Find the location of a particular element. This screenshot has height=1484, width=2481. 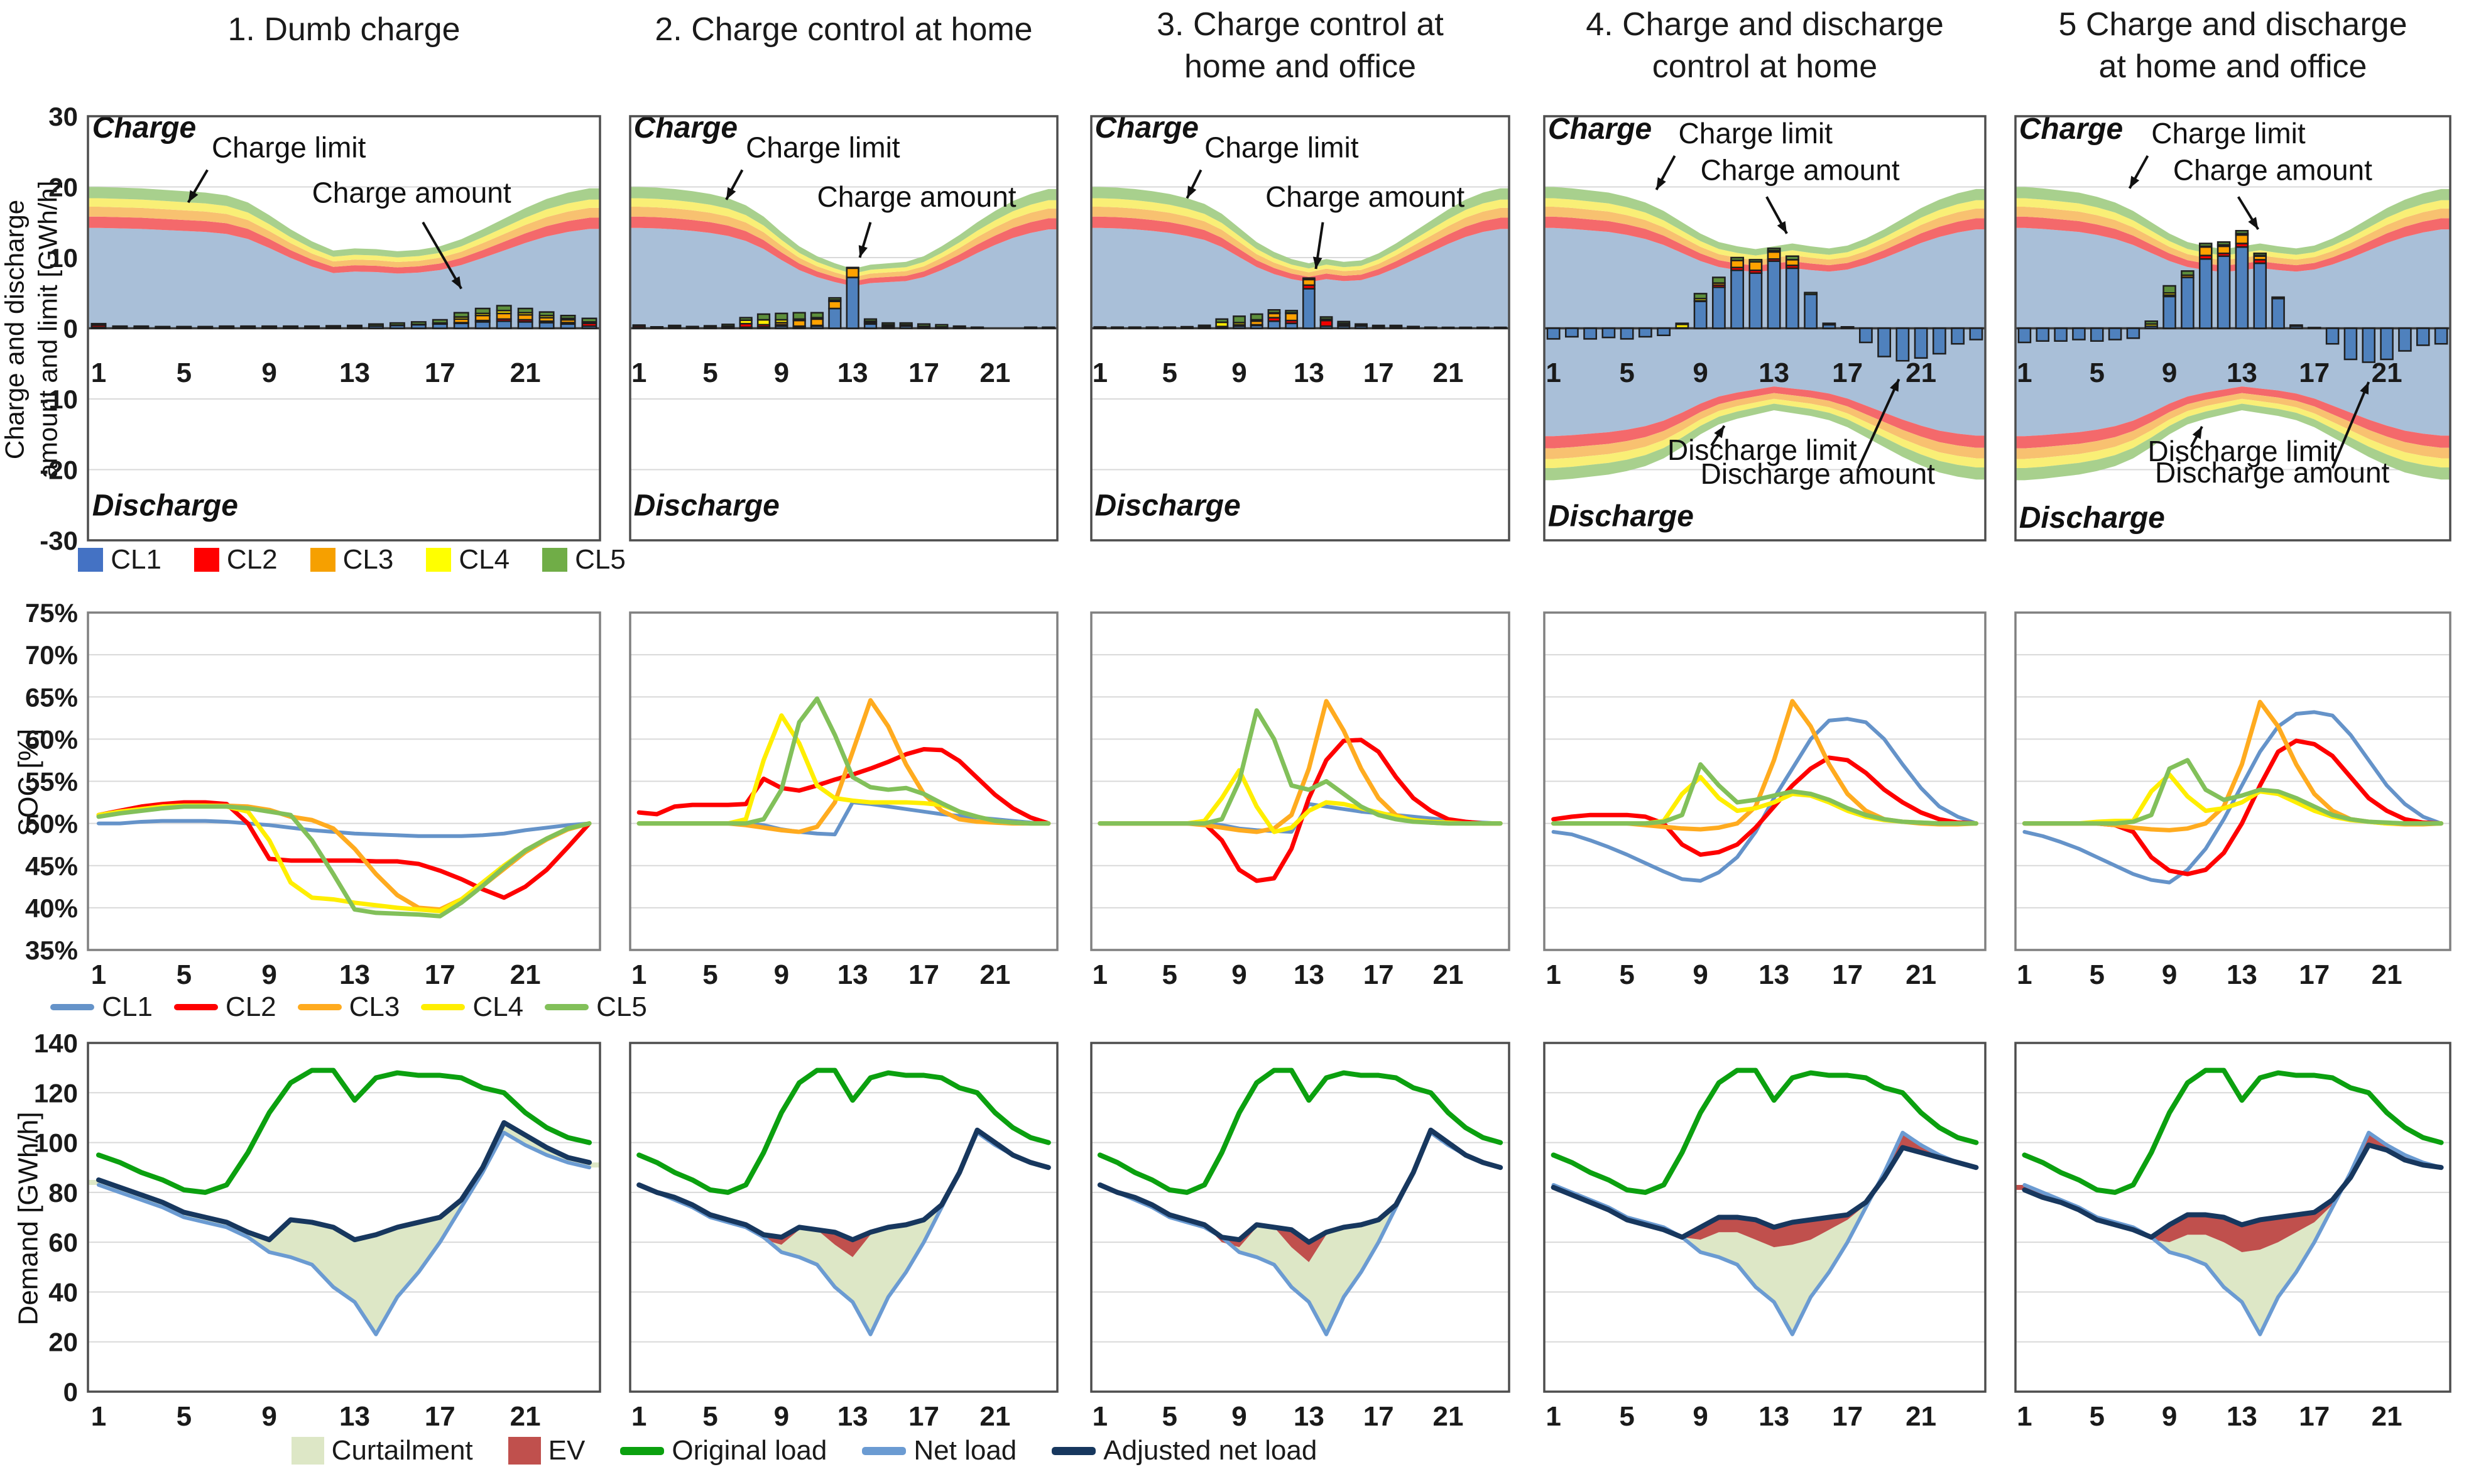

legend2-item-cl3: CL3 is located at coordinates (348, 1007).